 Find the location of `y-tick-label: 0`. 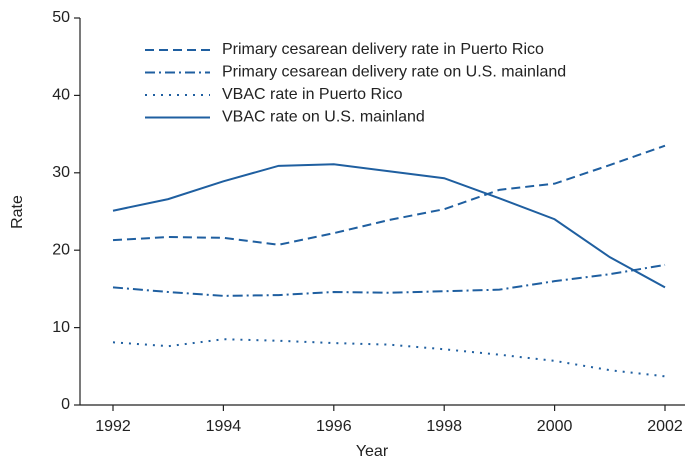

y-tick-label: 0 is located at coordinates (65, 404).